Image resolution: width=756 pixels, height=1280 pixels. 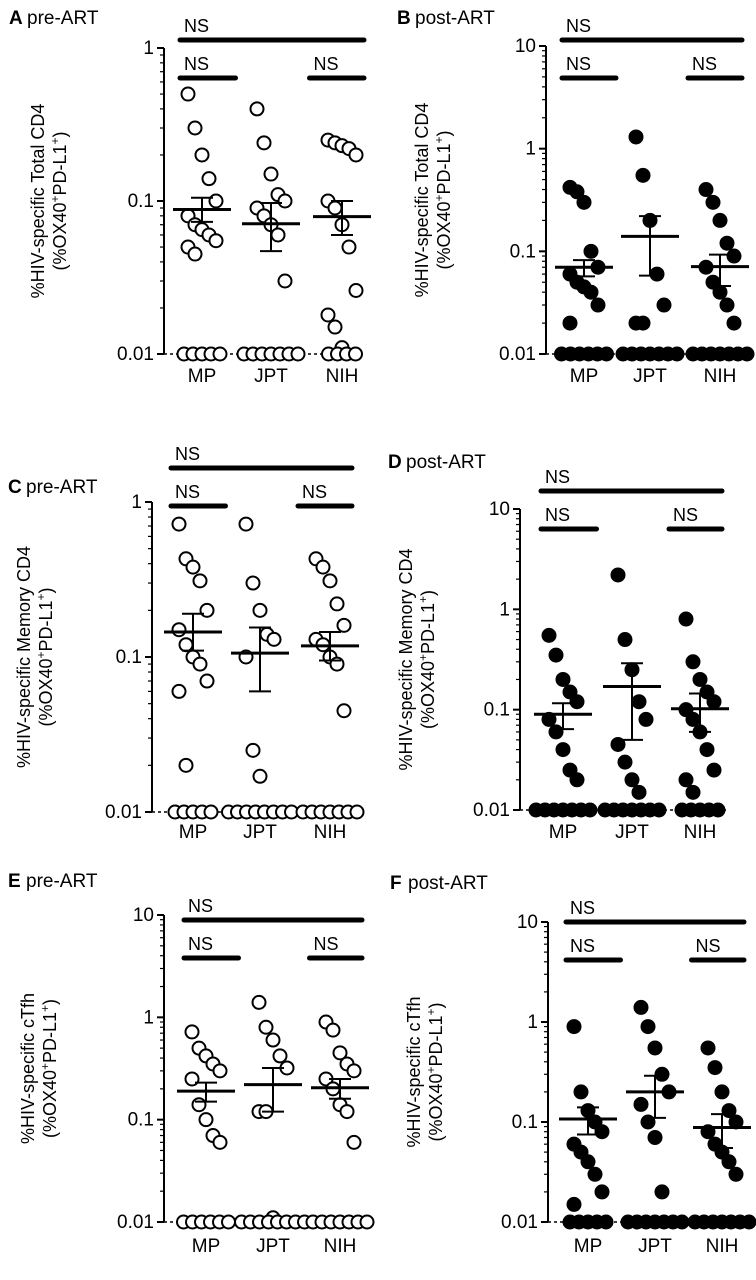 What do you see at coordinates (422, 200) in the screenshot?
I see `y-axis-label-line1: %HIV-specific Total CD4` at bounding box center [422, 200].